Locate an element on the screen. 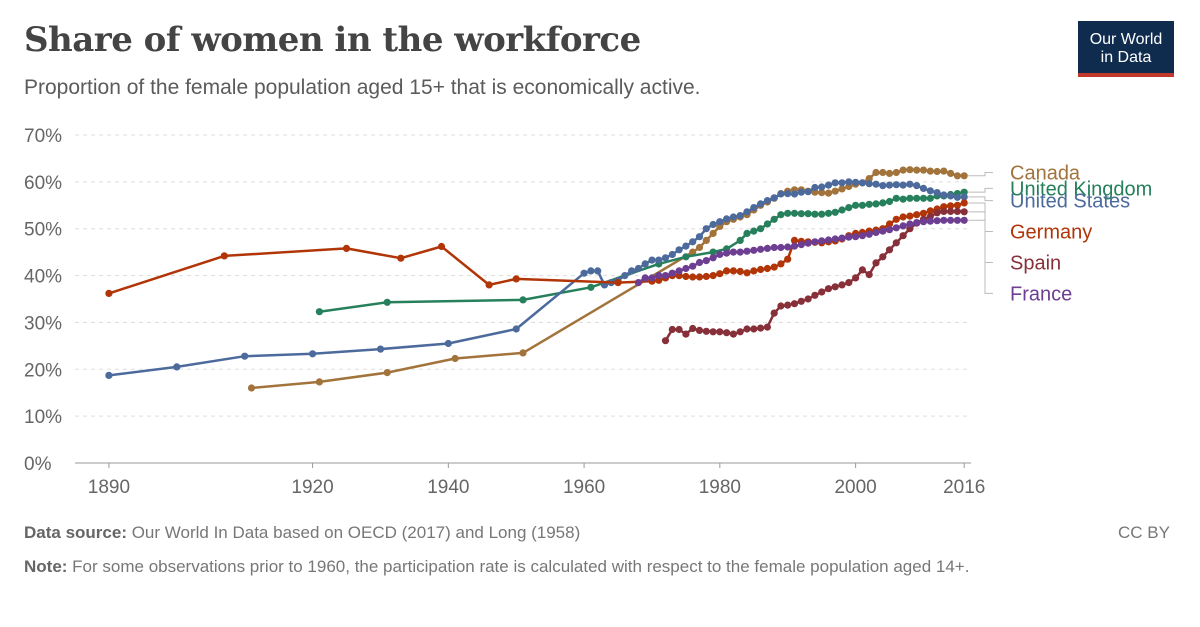 Image resolution: width=1200 pixels, height=627 pixels. logo-line-2: in Data is located at coordinates (1126, 57).